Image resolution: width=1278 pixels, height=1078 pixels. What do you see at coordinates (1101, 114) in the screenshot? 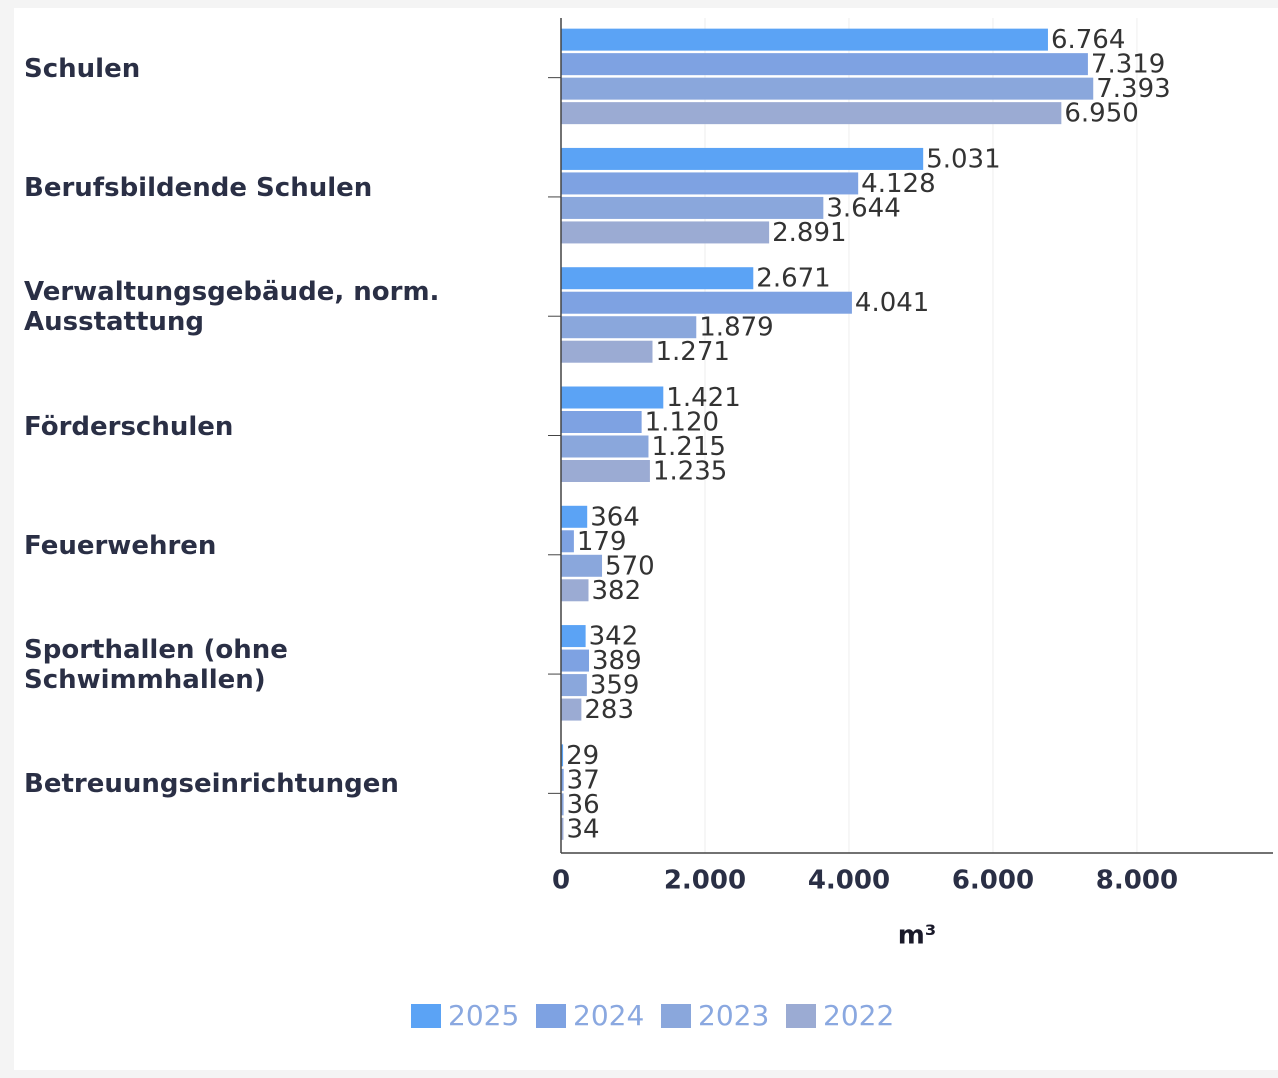
I see `value-label: 6.950` at bounding box center [1101, 114].